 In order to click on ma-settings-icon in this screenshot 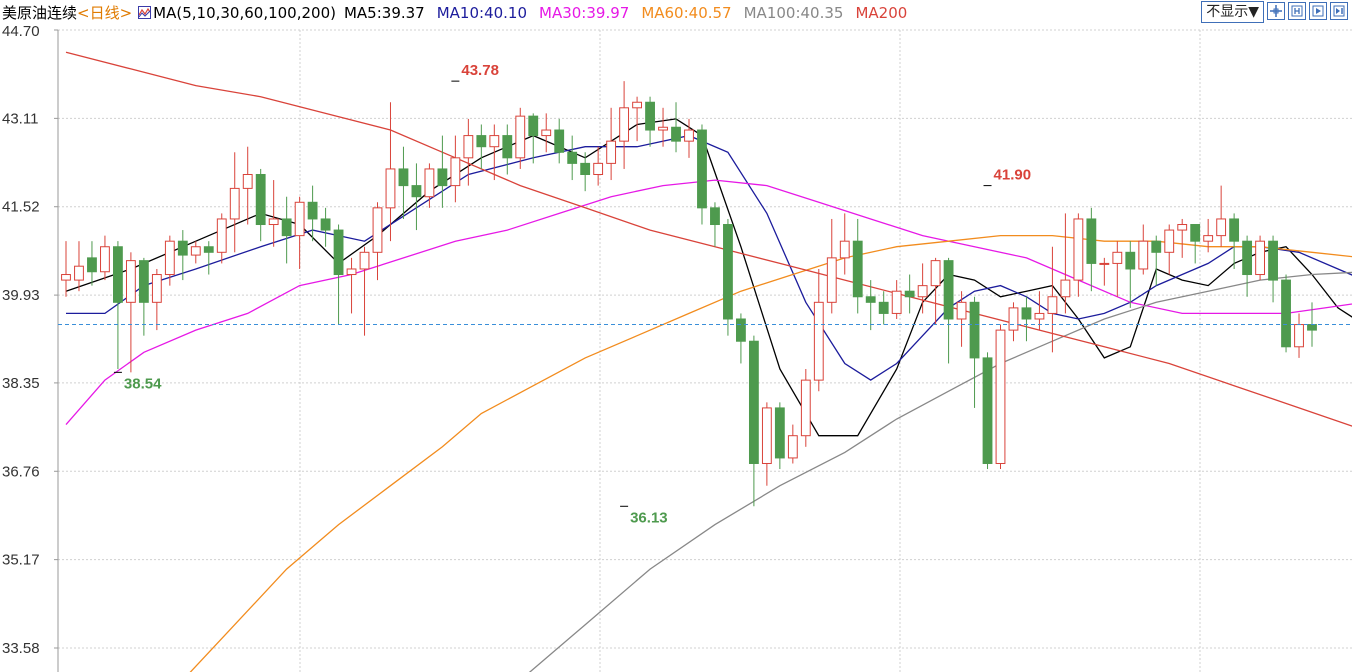, I will do `click(145, 12)`.